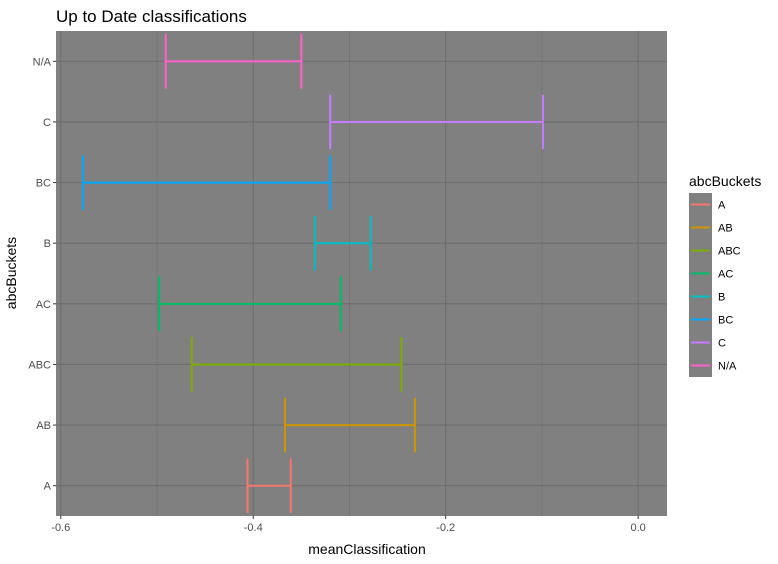  Describe the element at coordinates (48, 487) in the screenshot. I see `y-tick-label: A` at that location.